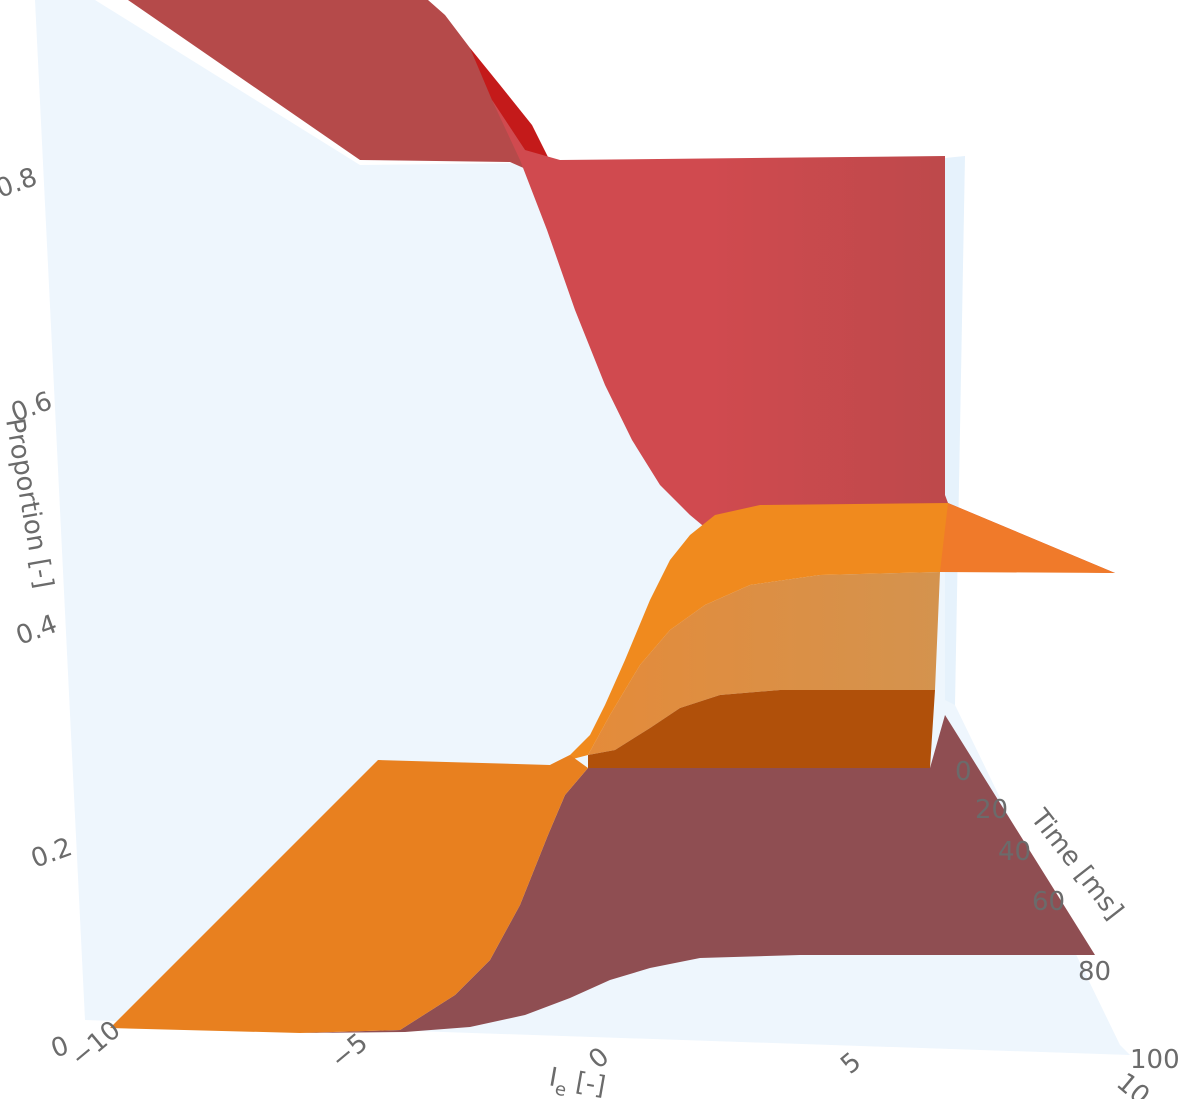 This screenshot has width=1192, height=1099. Describe the element at coordinates (991, 810) in the screenshot. I see `y-tick-20: 20` at that location.